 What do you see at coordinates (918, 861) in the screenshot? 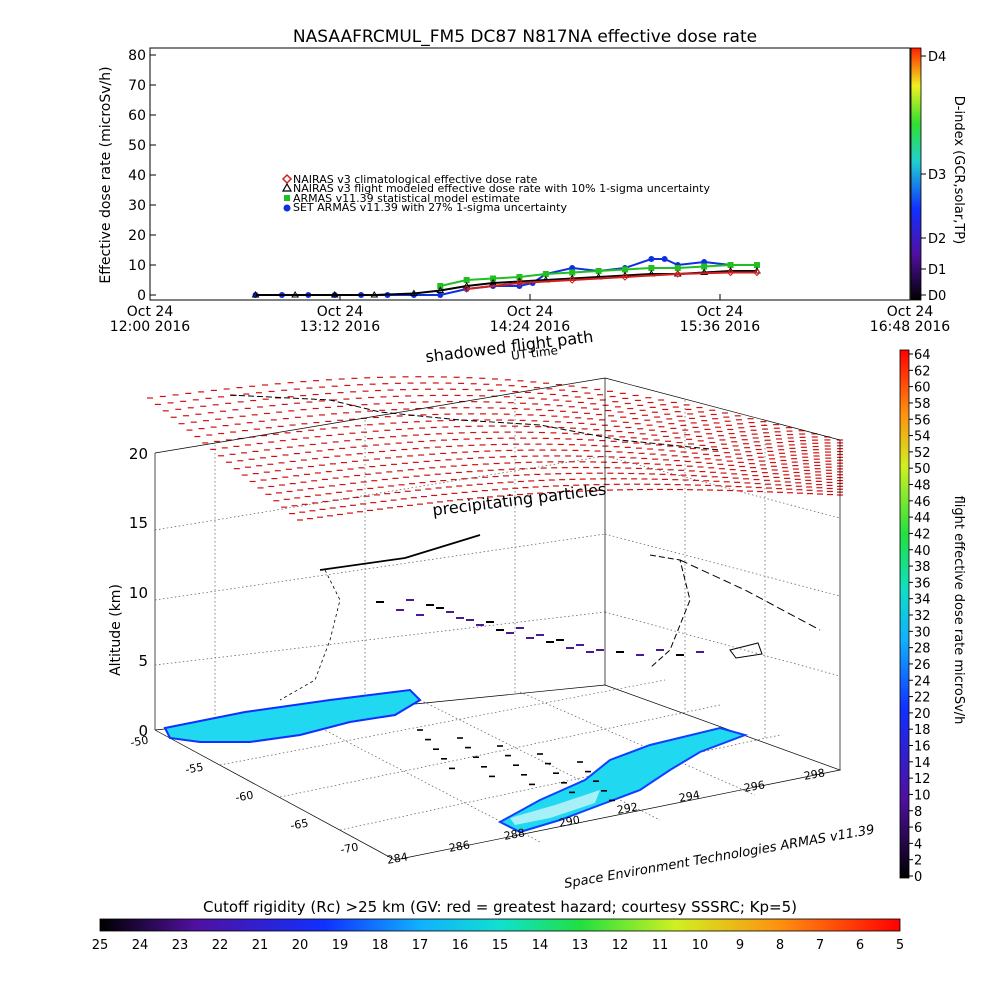
I see `dose-tick-label: 2` at bounding box center [918, 861].